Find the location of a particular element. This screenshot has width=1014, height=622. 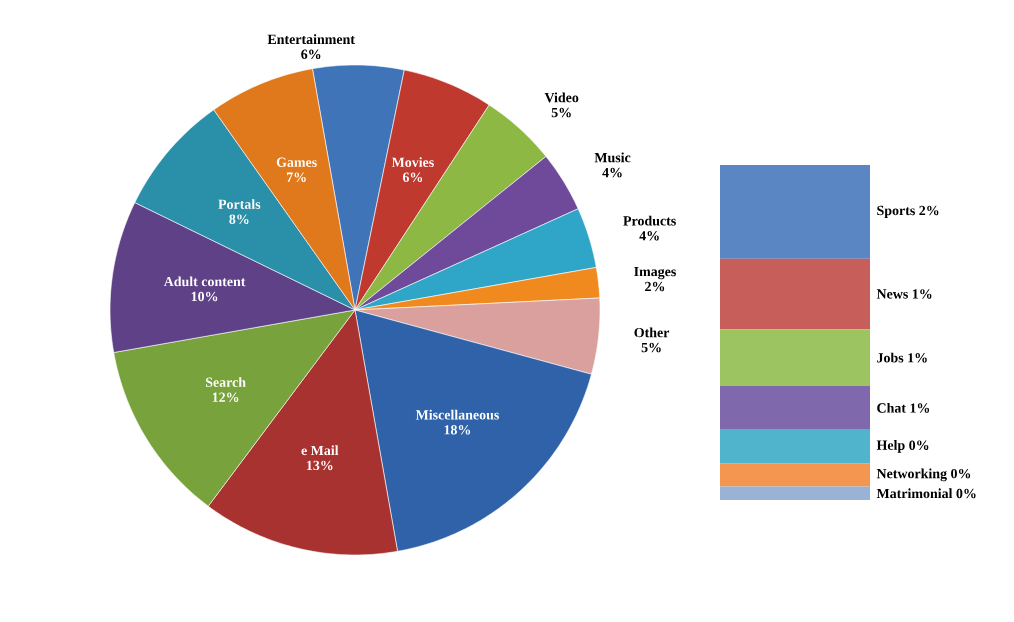

data-label: 13% is located at coordinates (319, 465).